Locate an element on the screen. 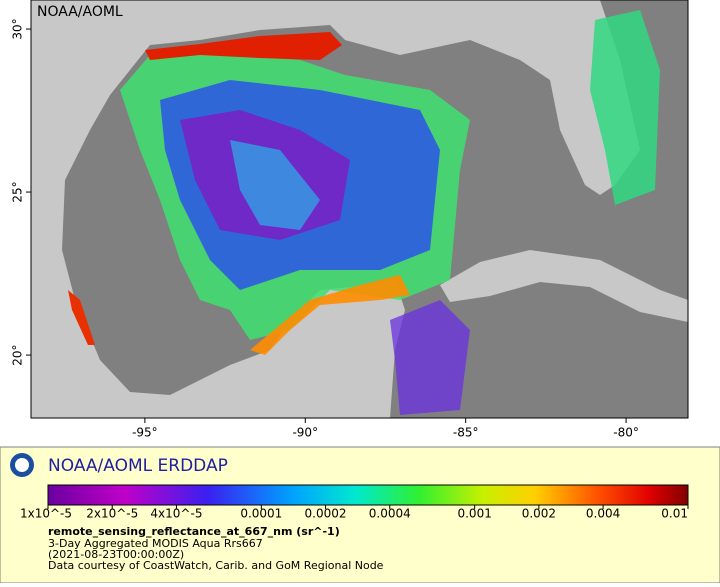  x-tick-label: -95° is located at coordinates (145, 433).